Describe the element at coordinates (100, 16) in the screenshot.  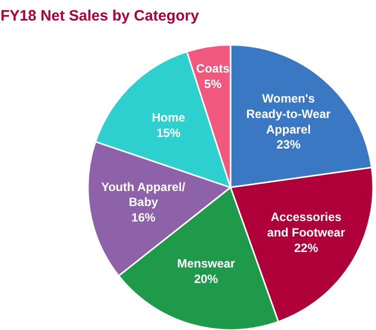
I see `chart-title: FY18 Net Sales by Category` at that location.